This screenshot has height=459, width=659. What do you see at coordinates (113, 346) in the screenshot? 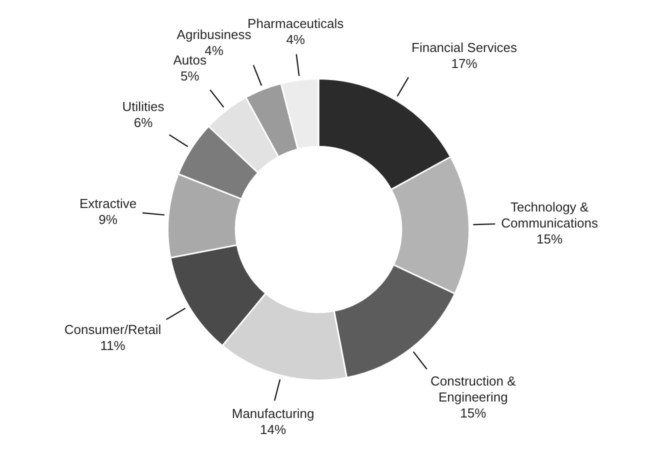
I see `data-label: 11%` at bounding box center [113, 346].